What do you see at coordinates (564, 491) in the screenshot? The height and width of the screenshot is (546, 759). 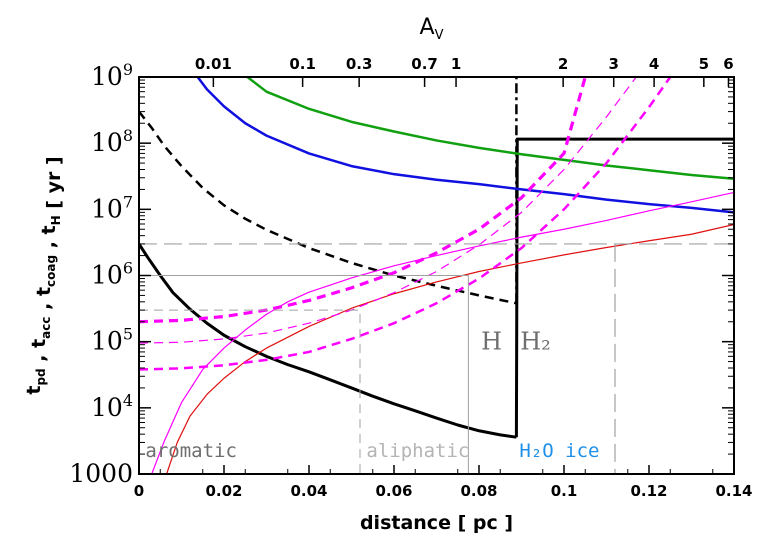 I see `x-tick-label: 0.1` at bounding box center [564, 491].